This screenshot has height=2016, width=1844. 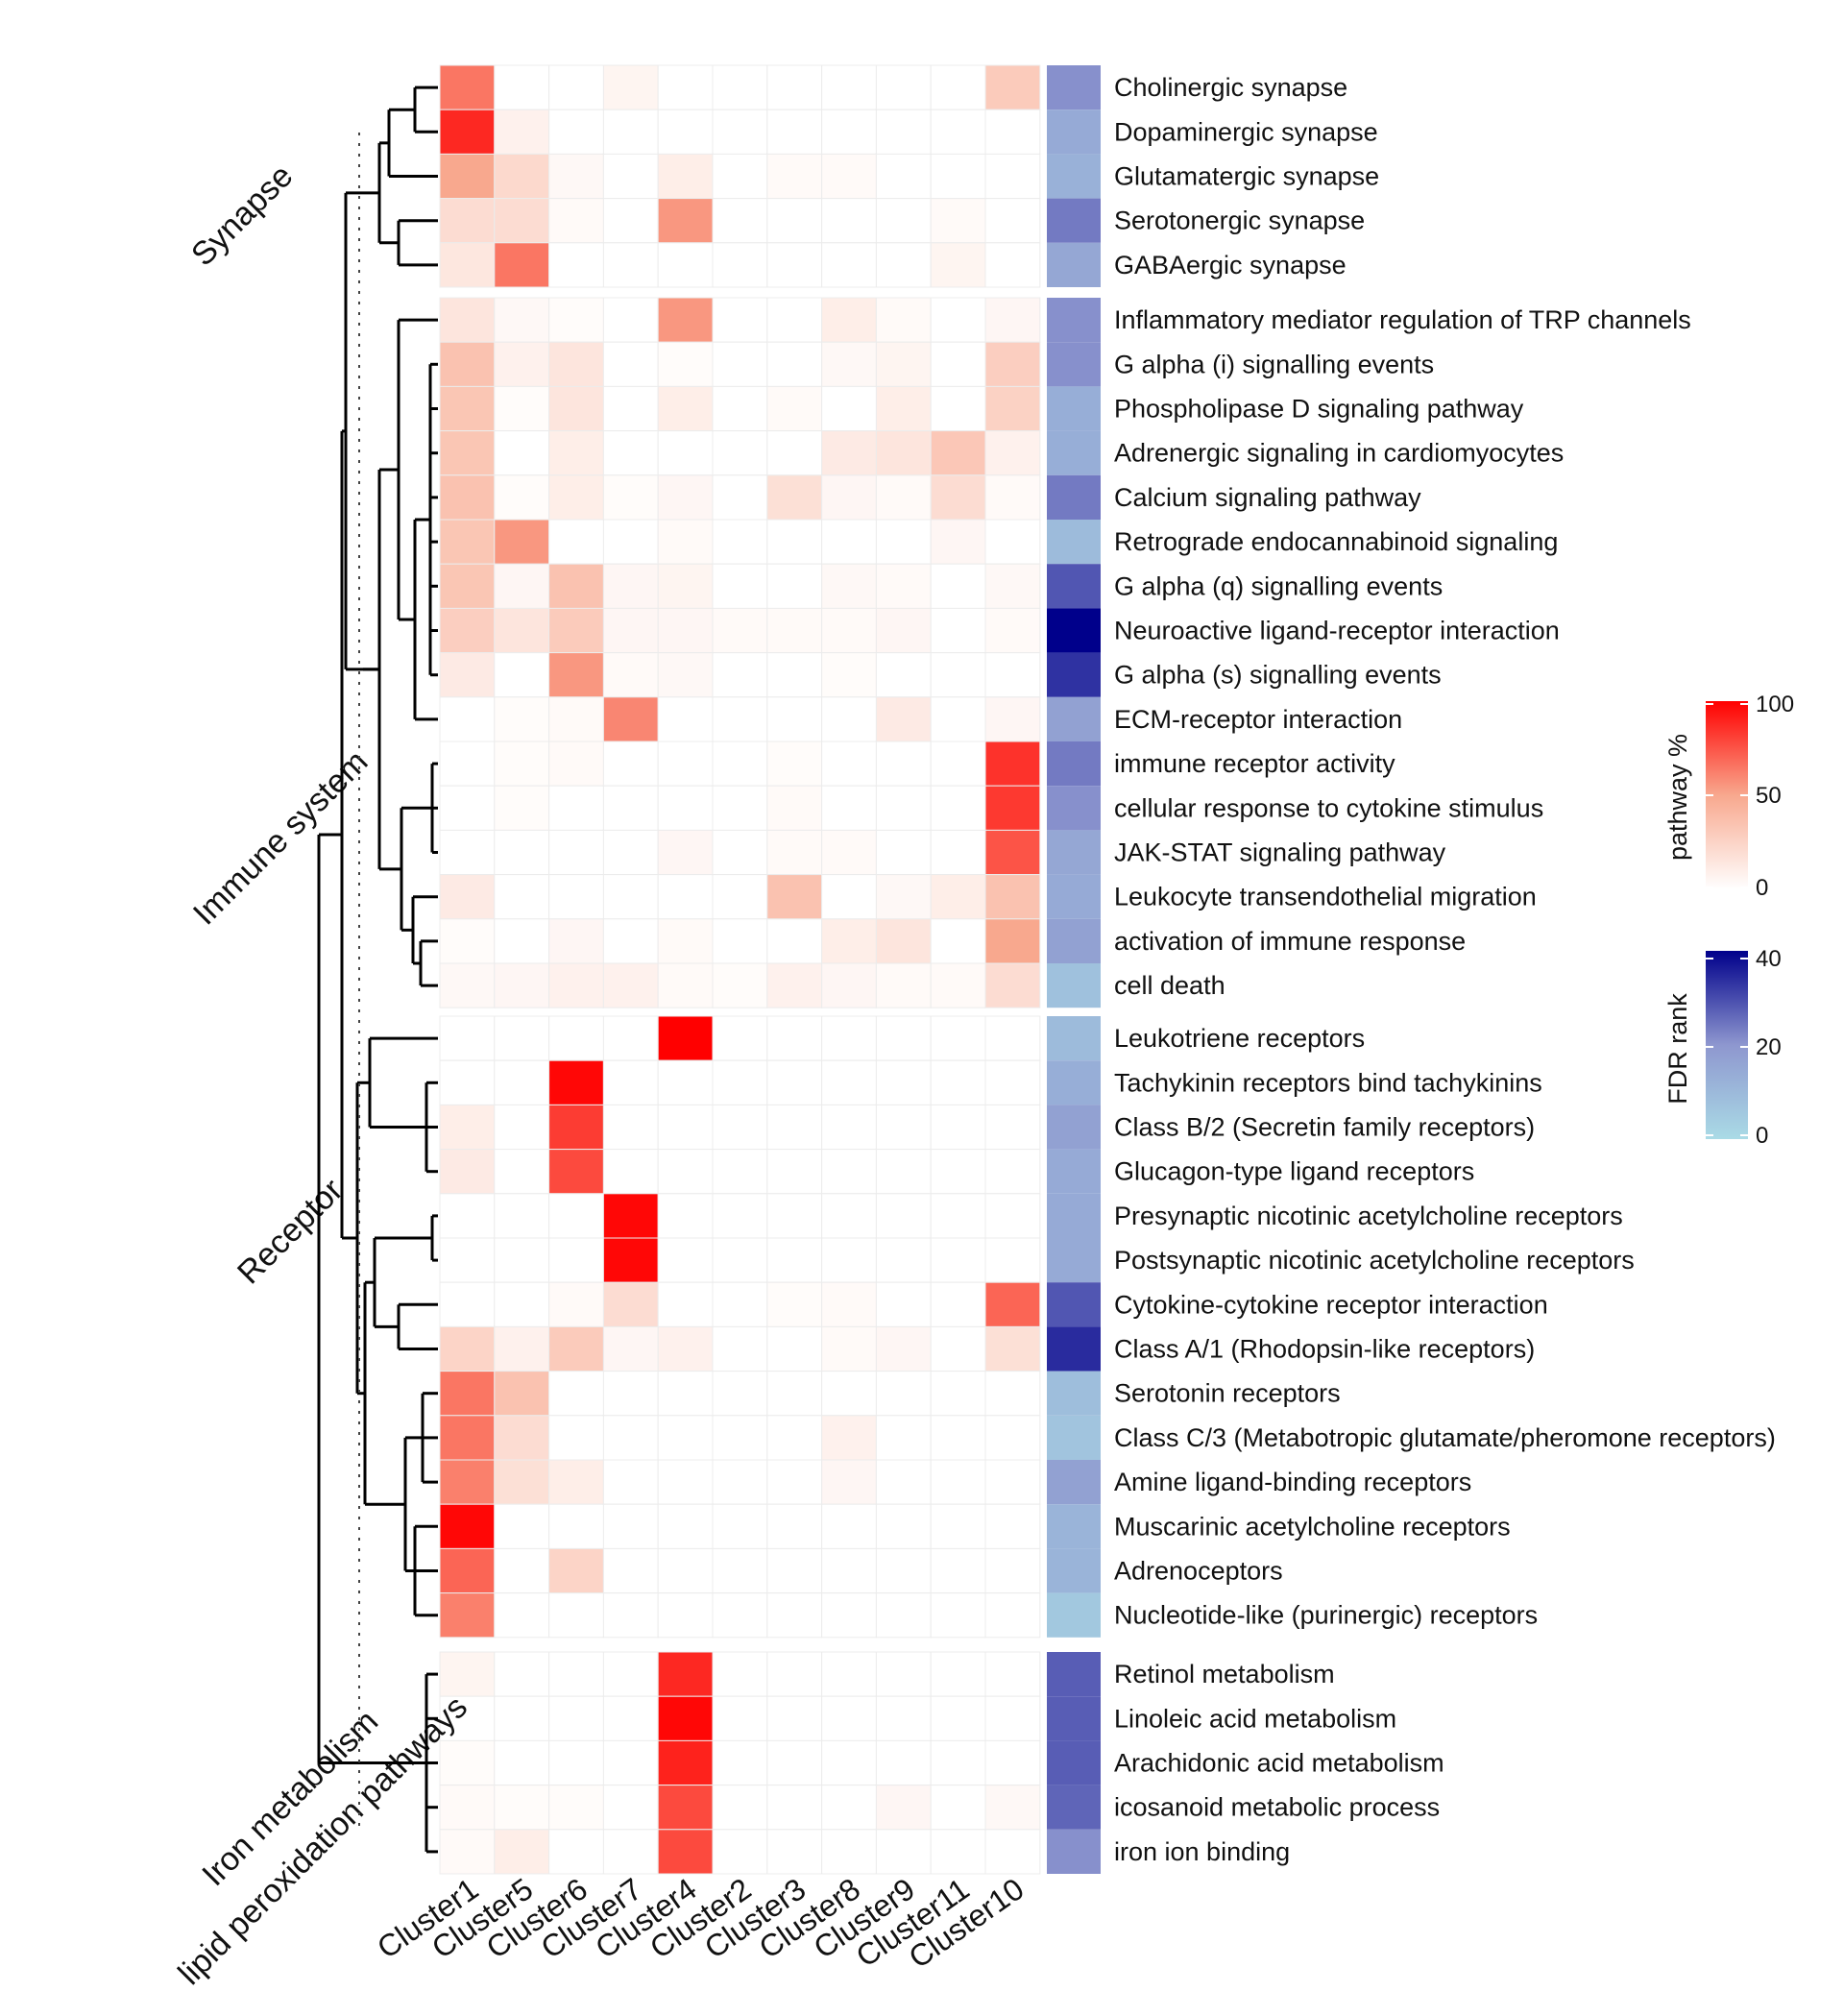 I want to click on row-label: Nucleotide-like (purinergic) receptors, so click(x=1326, y=1615).